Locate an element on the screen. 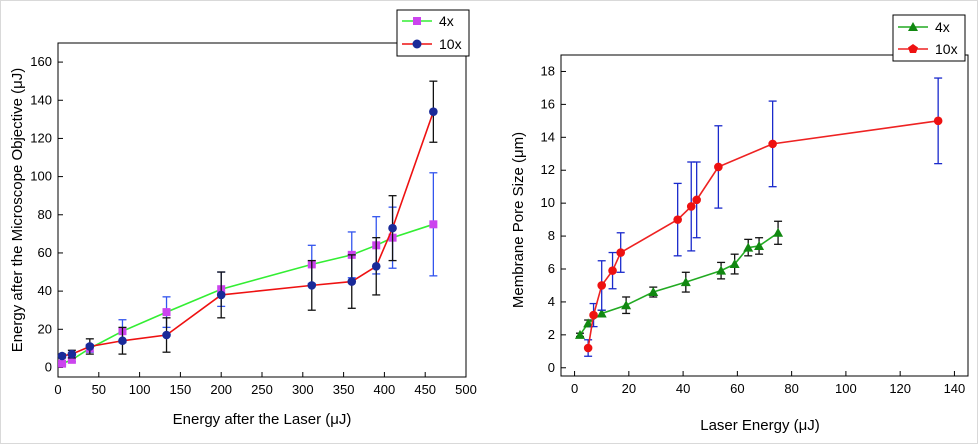  x-tick-label: 20 is located at coordinates (629, 388).